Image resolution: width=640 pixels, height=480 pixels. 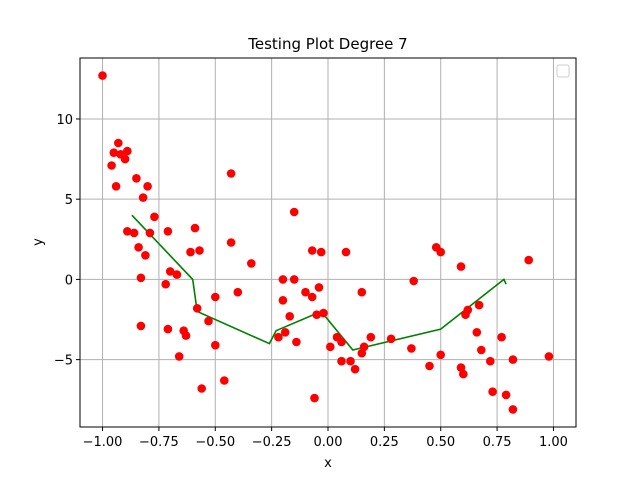 What do you see at coordinates (553, 442) in the screenshot?
I see `x-tick-label: 1.00` at bounding box center [553, 442].